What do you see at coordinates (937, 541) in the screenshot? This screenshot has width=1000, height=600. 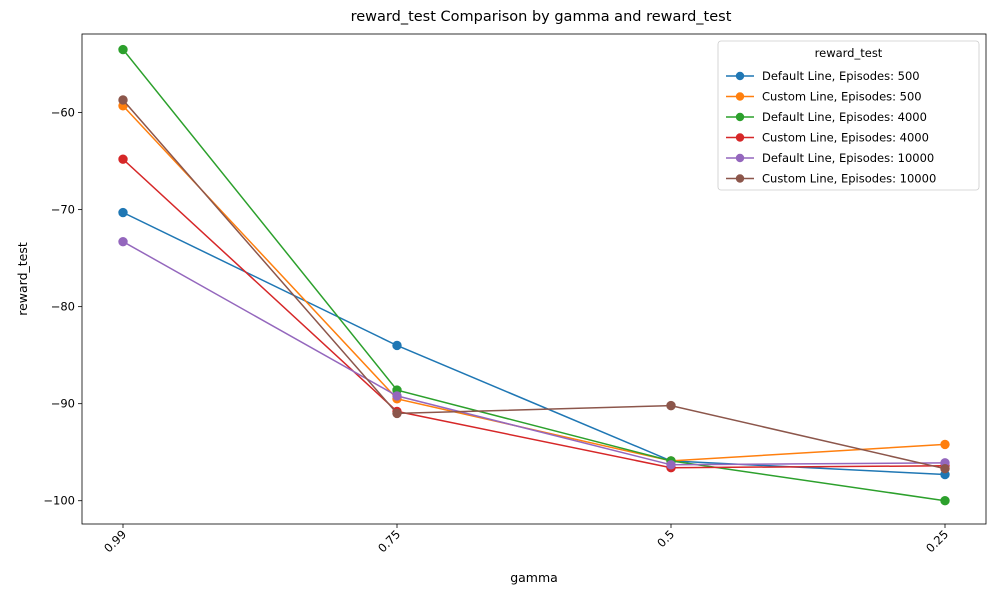 I see `x-tick-label: 0.25` at bounding box center [937, 541].